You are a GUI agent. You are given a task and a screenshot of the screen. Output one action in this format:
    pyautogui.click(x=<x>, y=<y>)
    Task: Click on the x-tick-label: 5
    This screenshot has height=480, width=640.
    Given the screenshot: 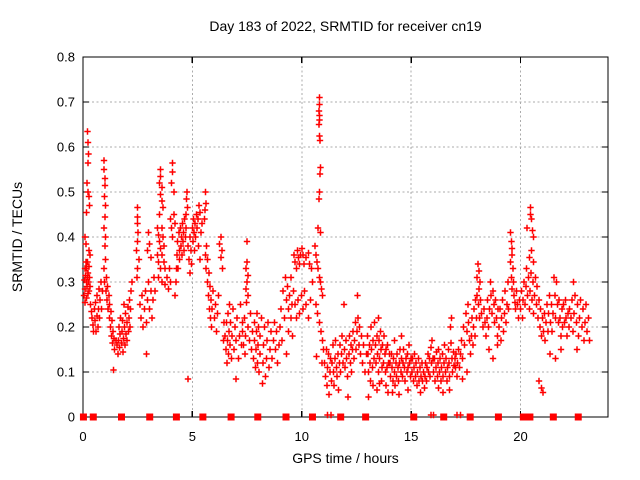 What is the action you would take?
    pyautogui.click(x=192, y=436)
    